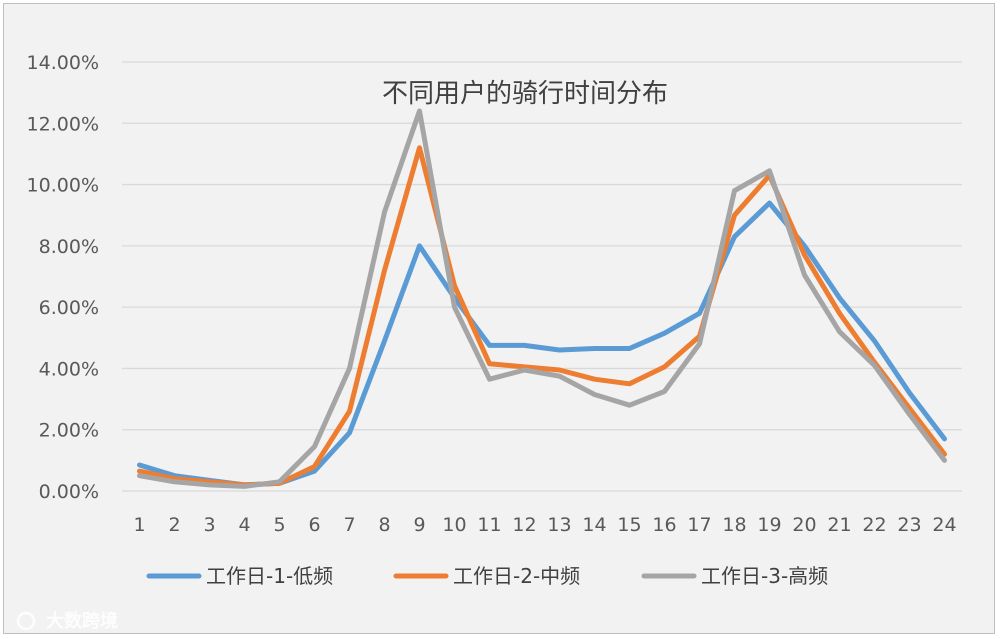 Image resolution: width=1000 pixels, height=639 pixels. Describe the element at coordinates (82, 621) in the screenshot. I see `watermark-text: 大数跨境` at that location.